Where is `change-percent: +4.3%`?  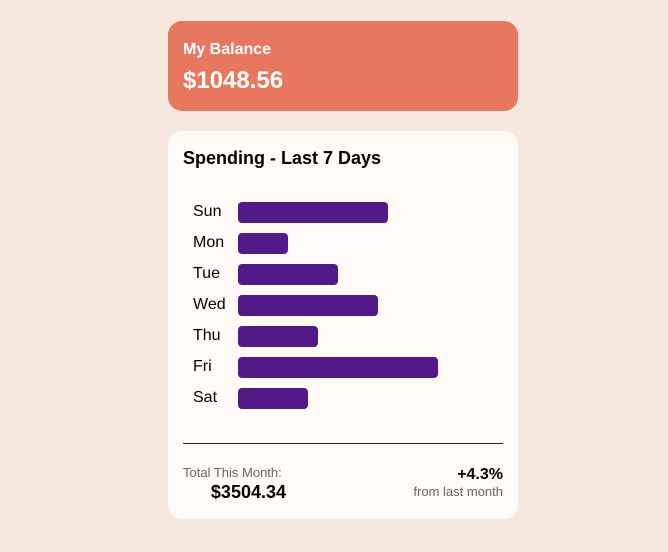
change-percent: +4.3% is located at coordinates (480, 474).